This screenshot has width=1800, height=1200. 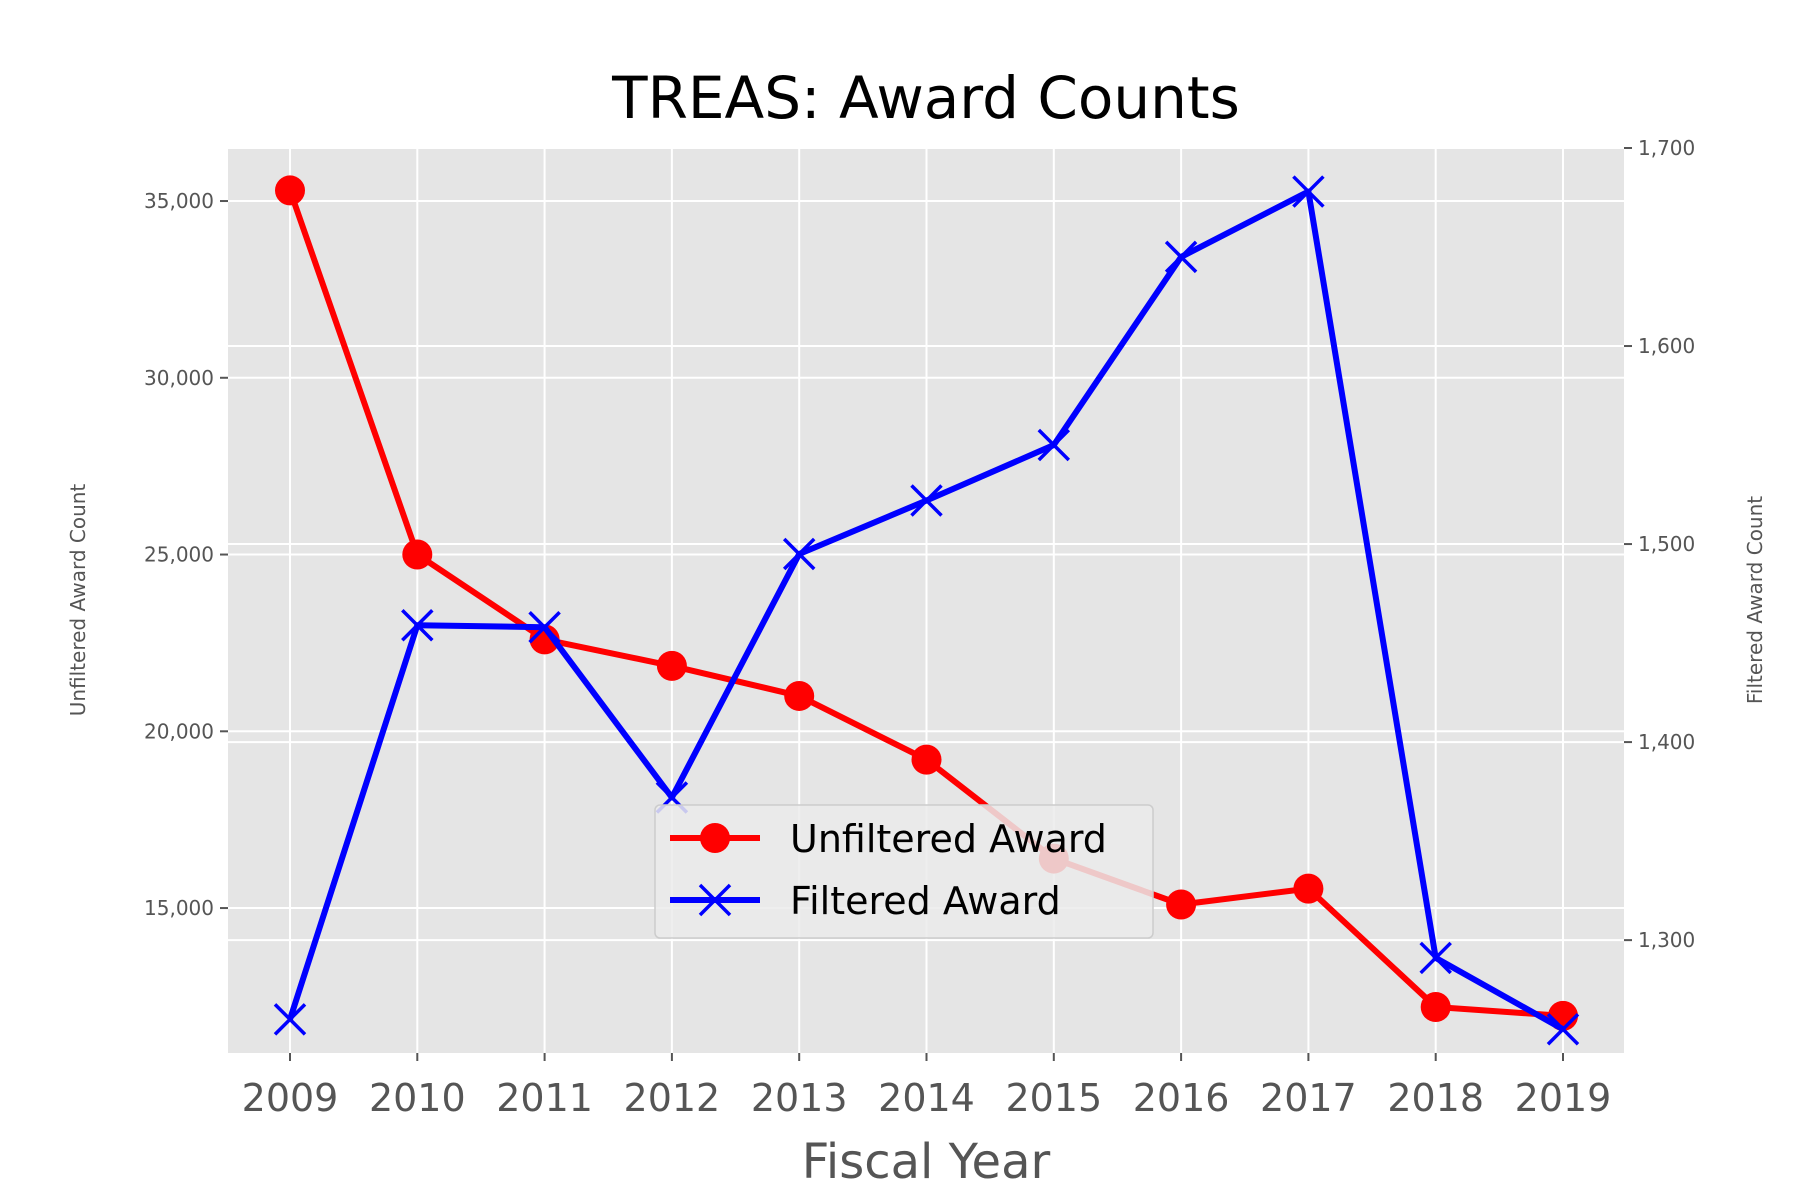 I want to click on legend-label-unfiltered: Unfiltered Award, so click(x=948, y=839).